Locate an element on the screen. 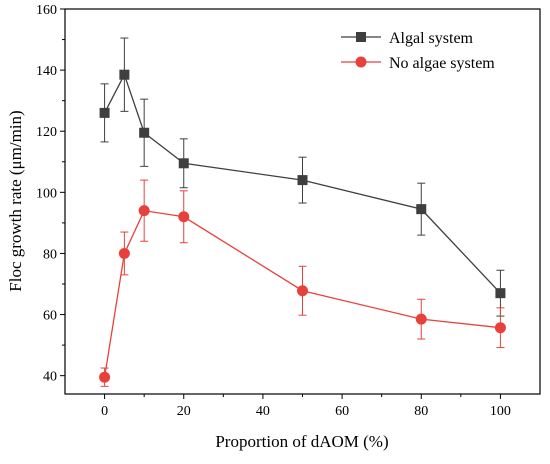  x-tick-label: 80 is located at coordinates (421, 411).